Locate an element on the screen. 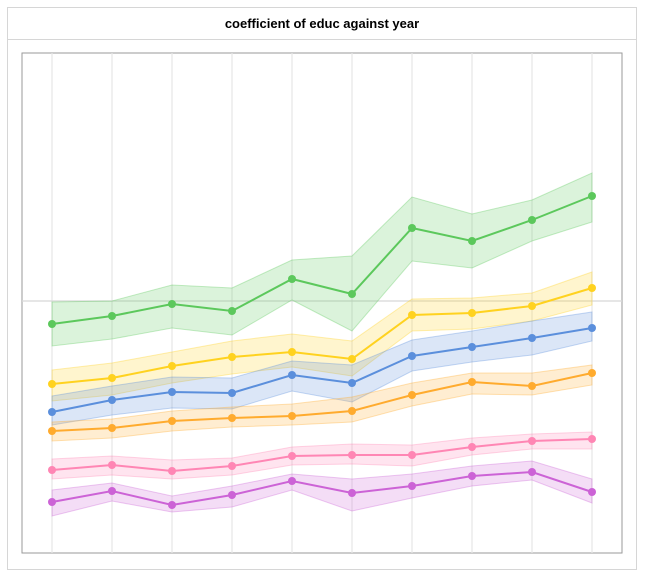 The image size is (648, 577). chart-title-bar: coefficient of educ against year is located at coordinates (322, 24).